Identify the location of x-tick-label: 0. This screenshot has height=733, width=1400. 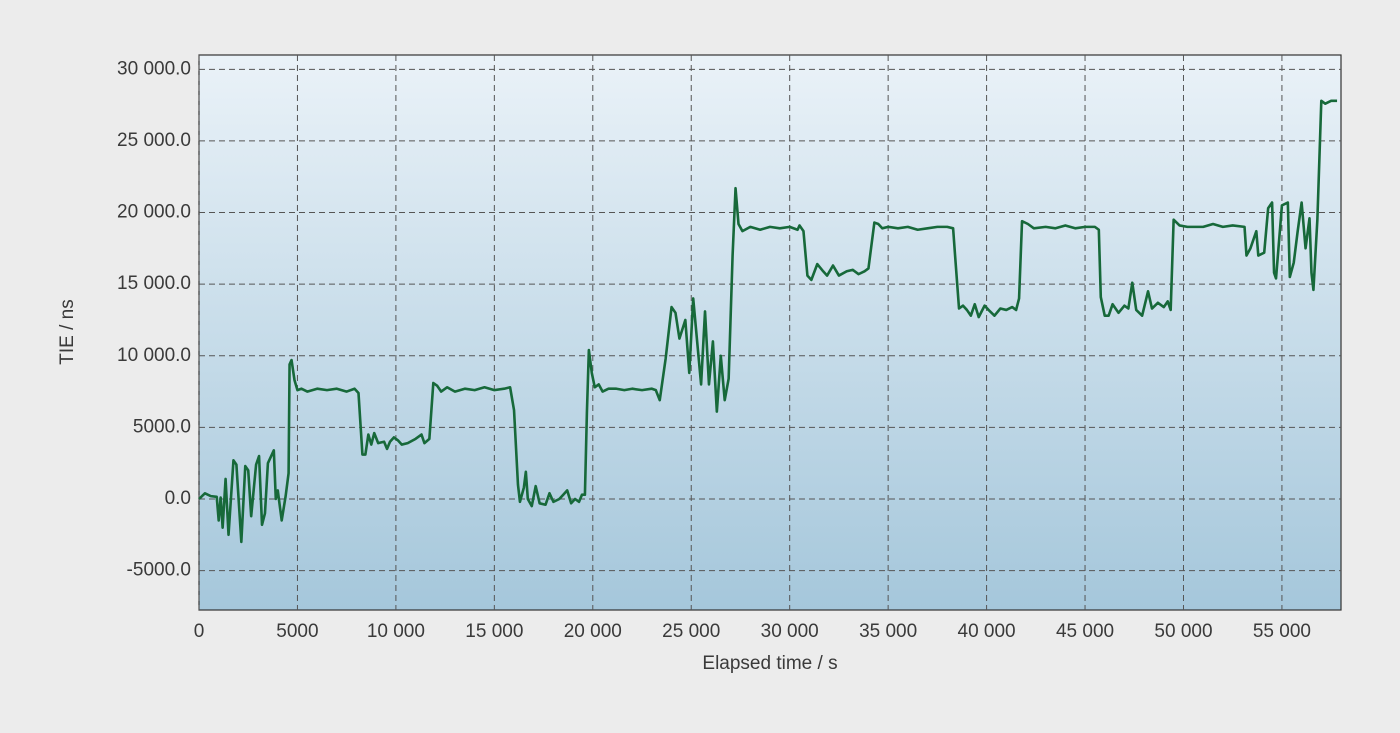
(199, 631).